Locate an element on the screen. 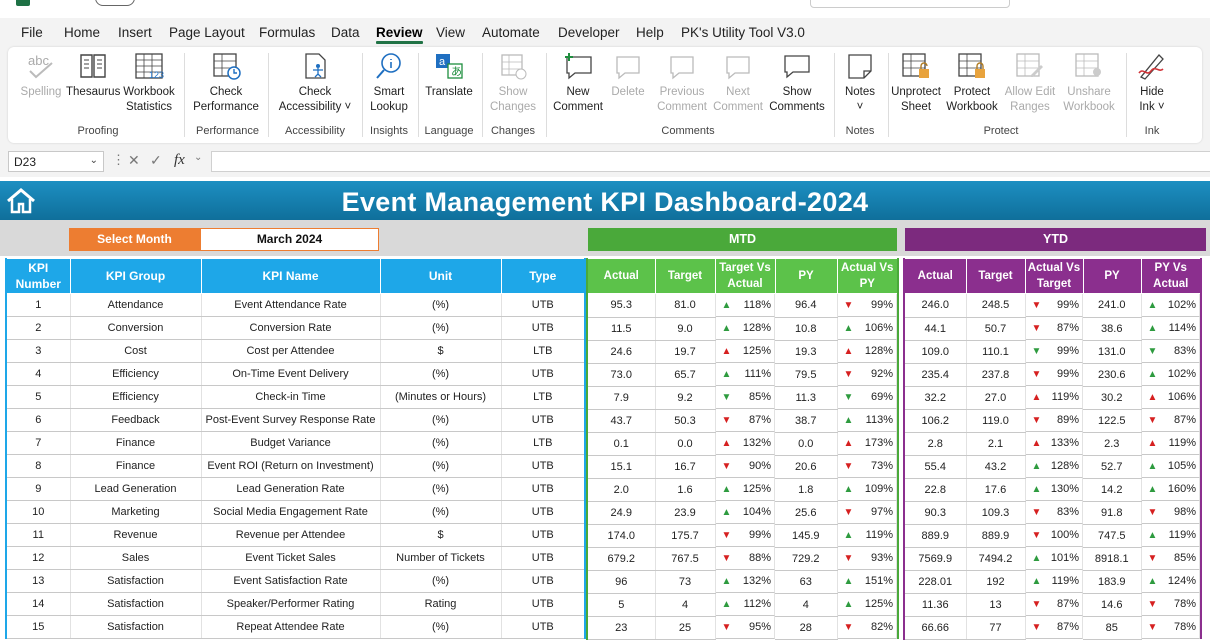 This screenshot has height=642, width=1210. mtd-target-vs-actual-cell: ▲ 111% is located at coordinates (745, 374).